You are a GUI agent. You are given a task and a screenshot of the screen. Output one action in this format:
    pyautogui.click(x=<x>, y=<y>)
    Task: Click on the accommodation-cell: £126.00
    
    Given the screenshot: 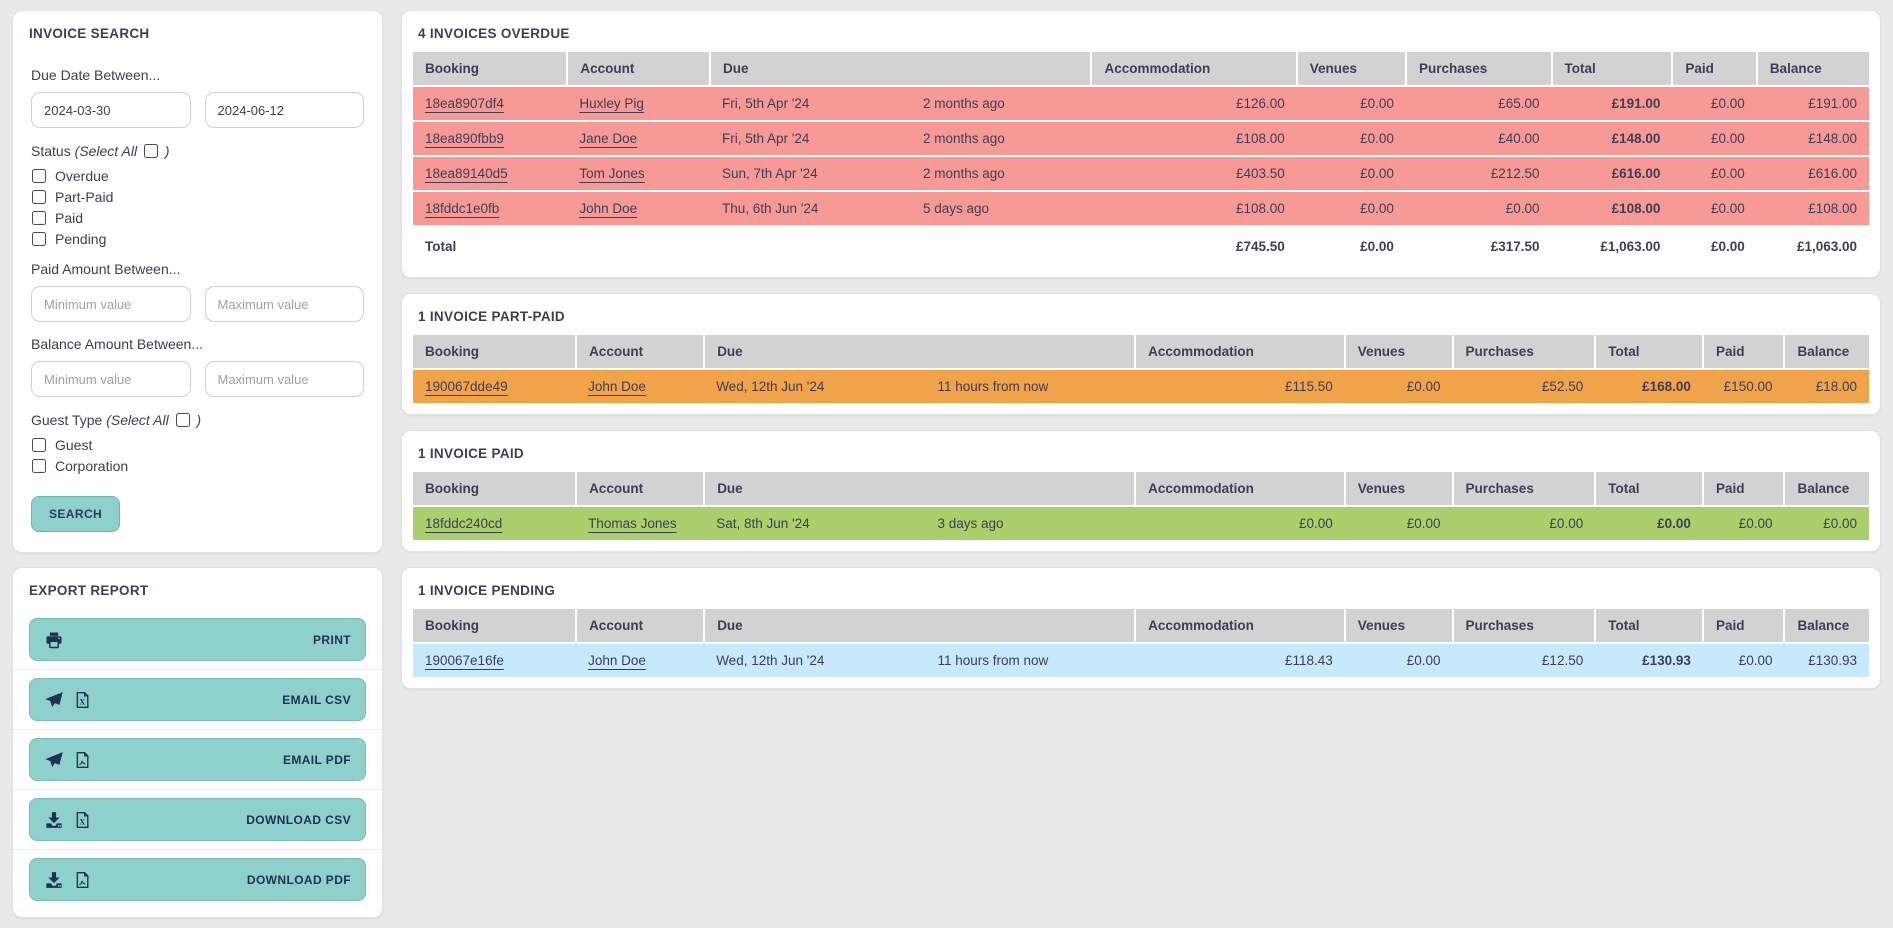 What is the action you would take?
    pyautogui.click(x=1194, y=103)
    